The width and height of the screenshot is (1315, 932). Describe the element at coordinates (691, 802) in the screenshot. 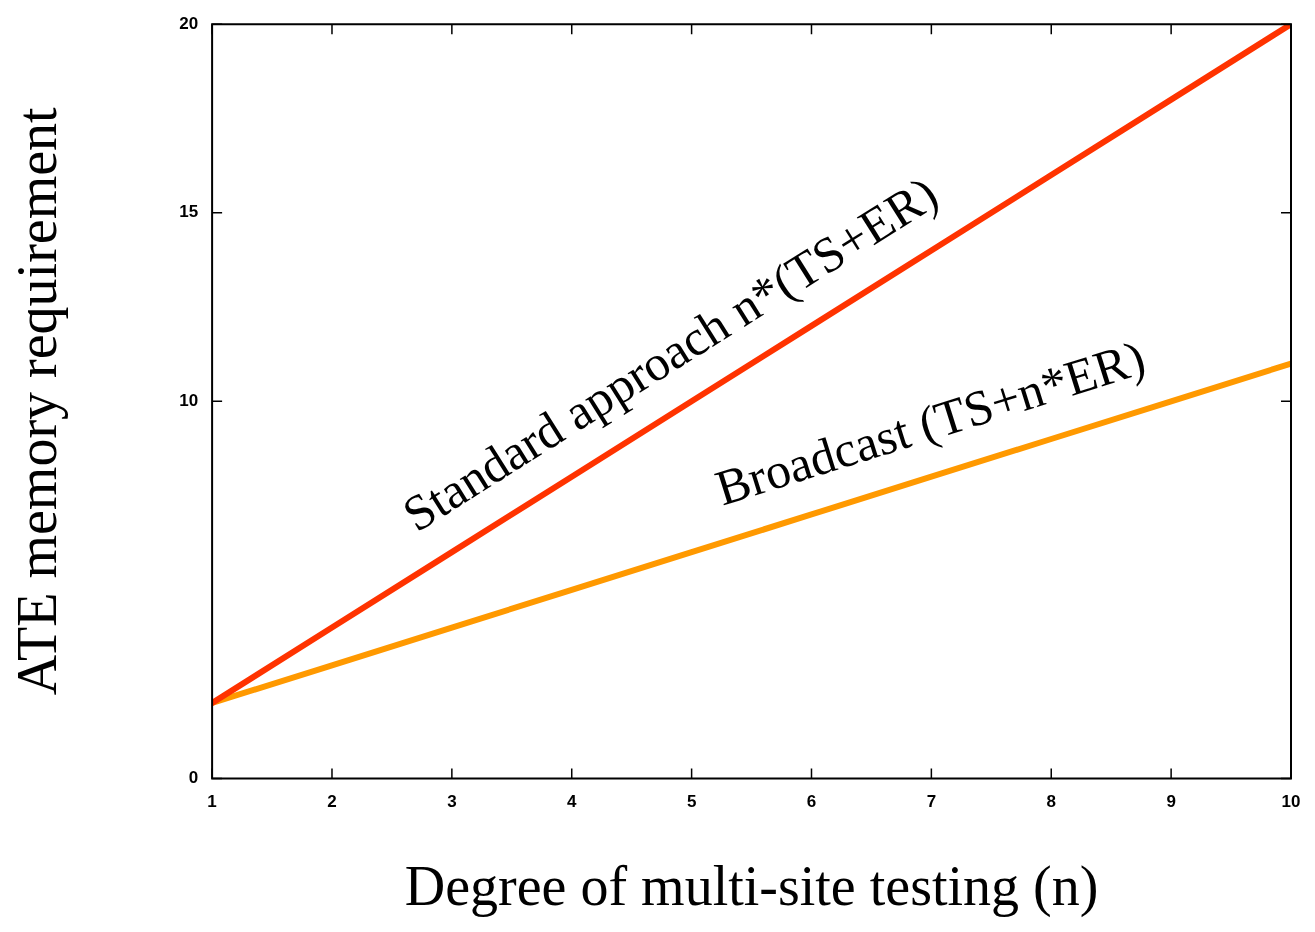

I see `x-tick-label: 5` at that location.